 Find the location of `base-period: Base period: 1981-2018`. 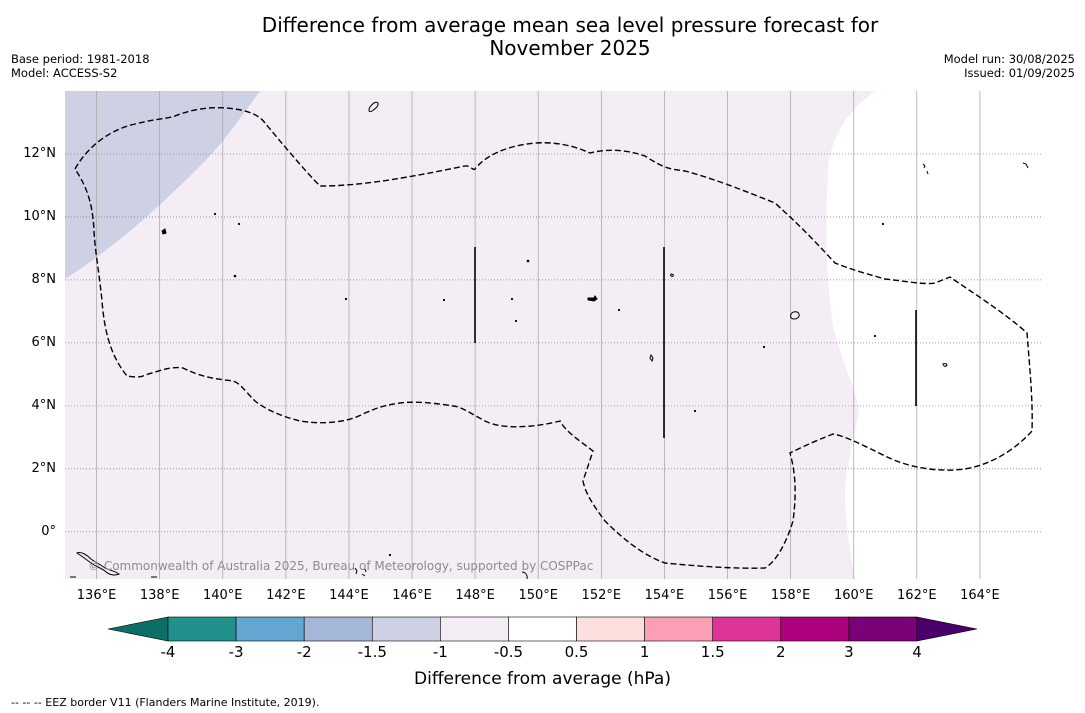

base-period: Base period: 1981-2018 is located at coordinates (80, 59).